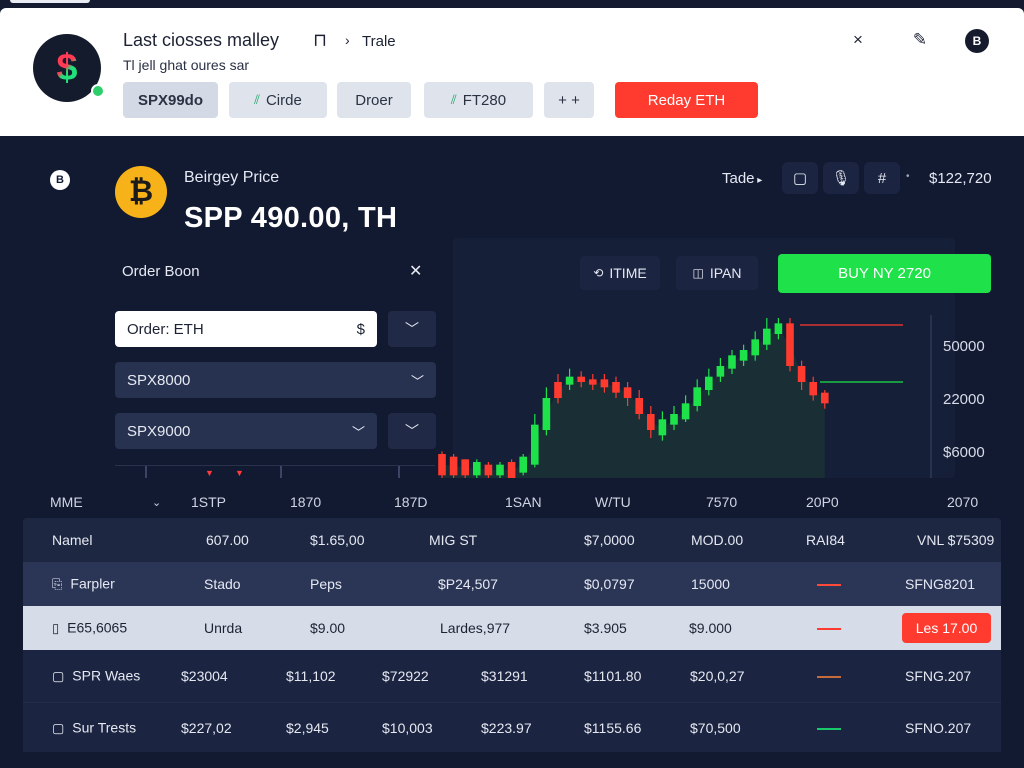 This screenshot has width=1024, height=768. Describe the element at coordinates (104, 727) in the screenshot. I see `row-name-text: Sur Trests` at that location.